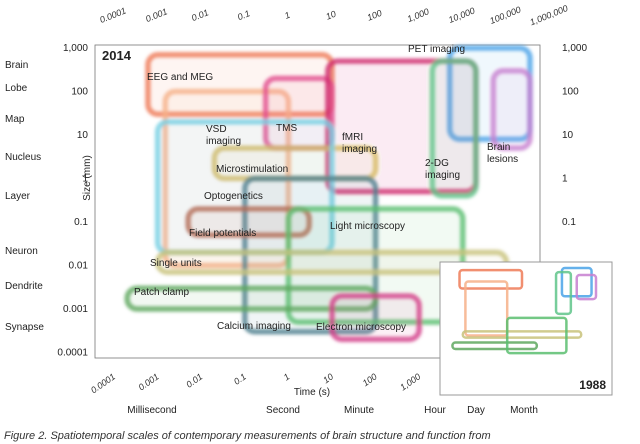  Describe the element at coordinates (330, 15) in the screenshot. I see `top-tick-label: 10` at that location.